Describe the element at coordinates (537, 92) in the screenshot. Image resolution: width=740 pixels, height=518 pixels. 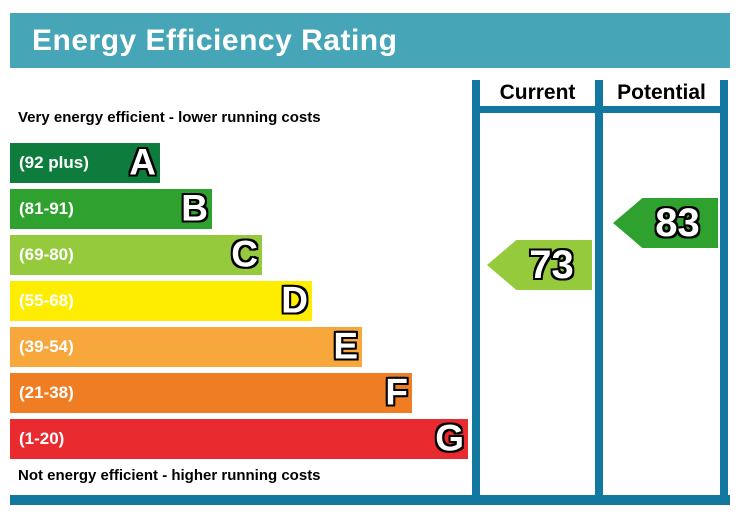
I see `current-column-header: Current` at that location.